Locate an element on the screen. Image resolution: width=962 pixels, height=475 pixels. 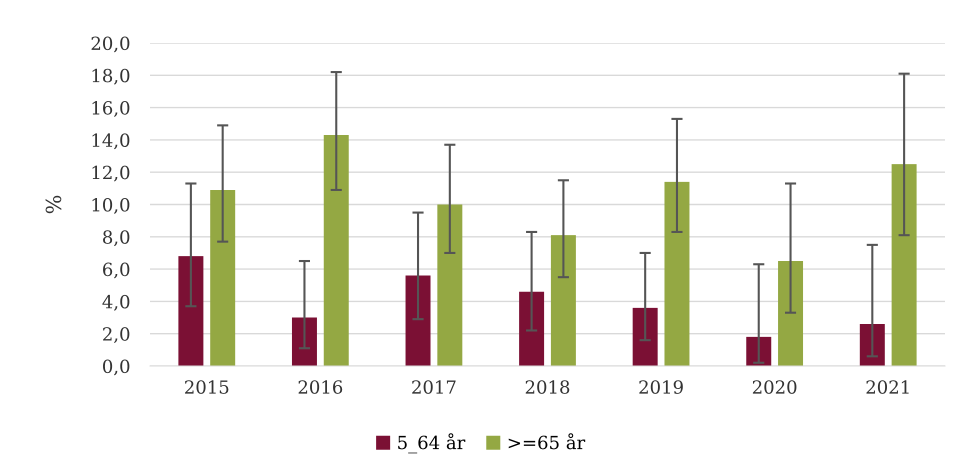
y-tick-label: 10,0 is located at coordinates (111, 206).